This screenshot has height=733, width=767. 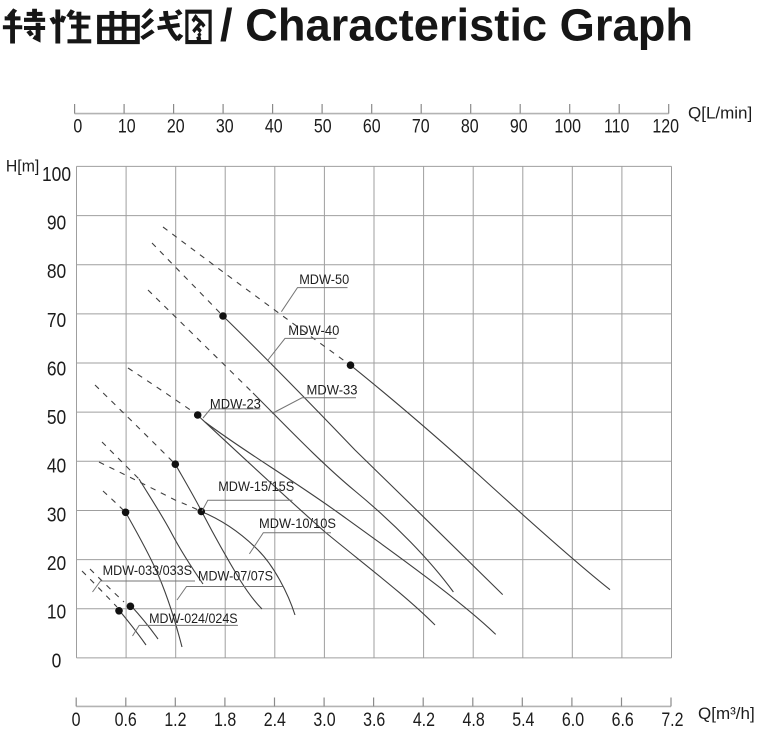 I want to click on svg-text: Q[L/min], so click(x=720, y=113).